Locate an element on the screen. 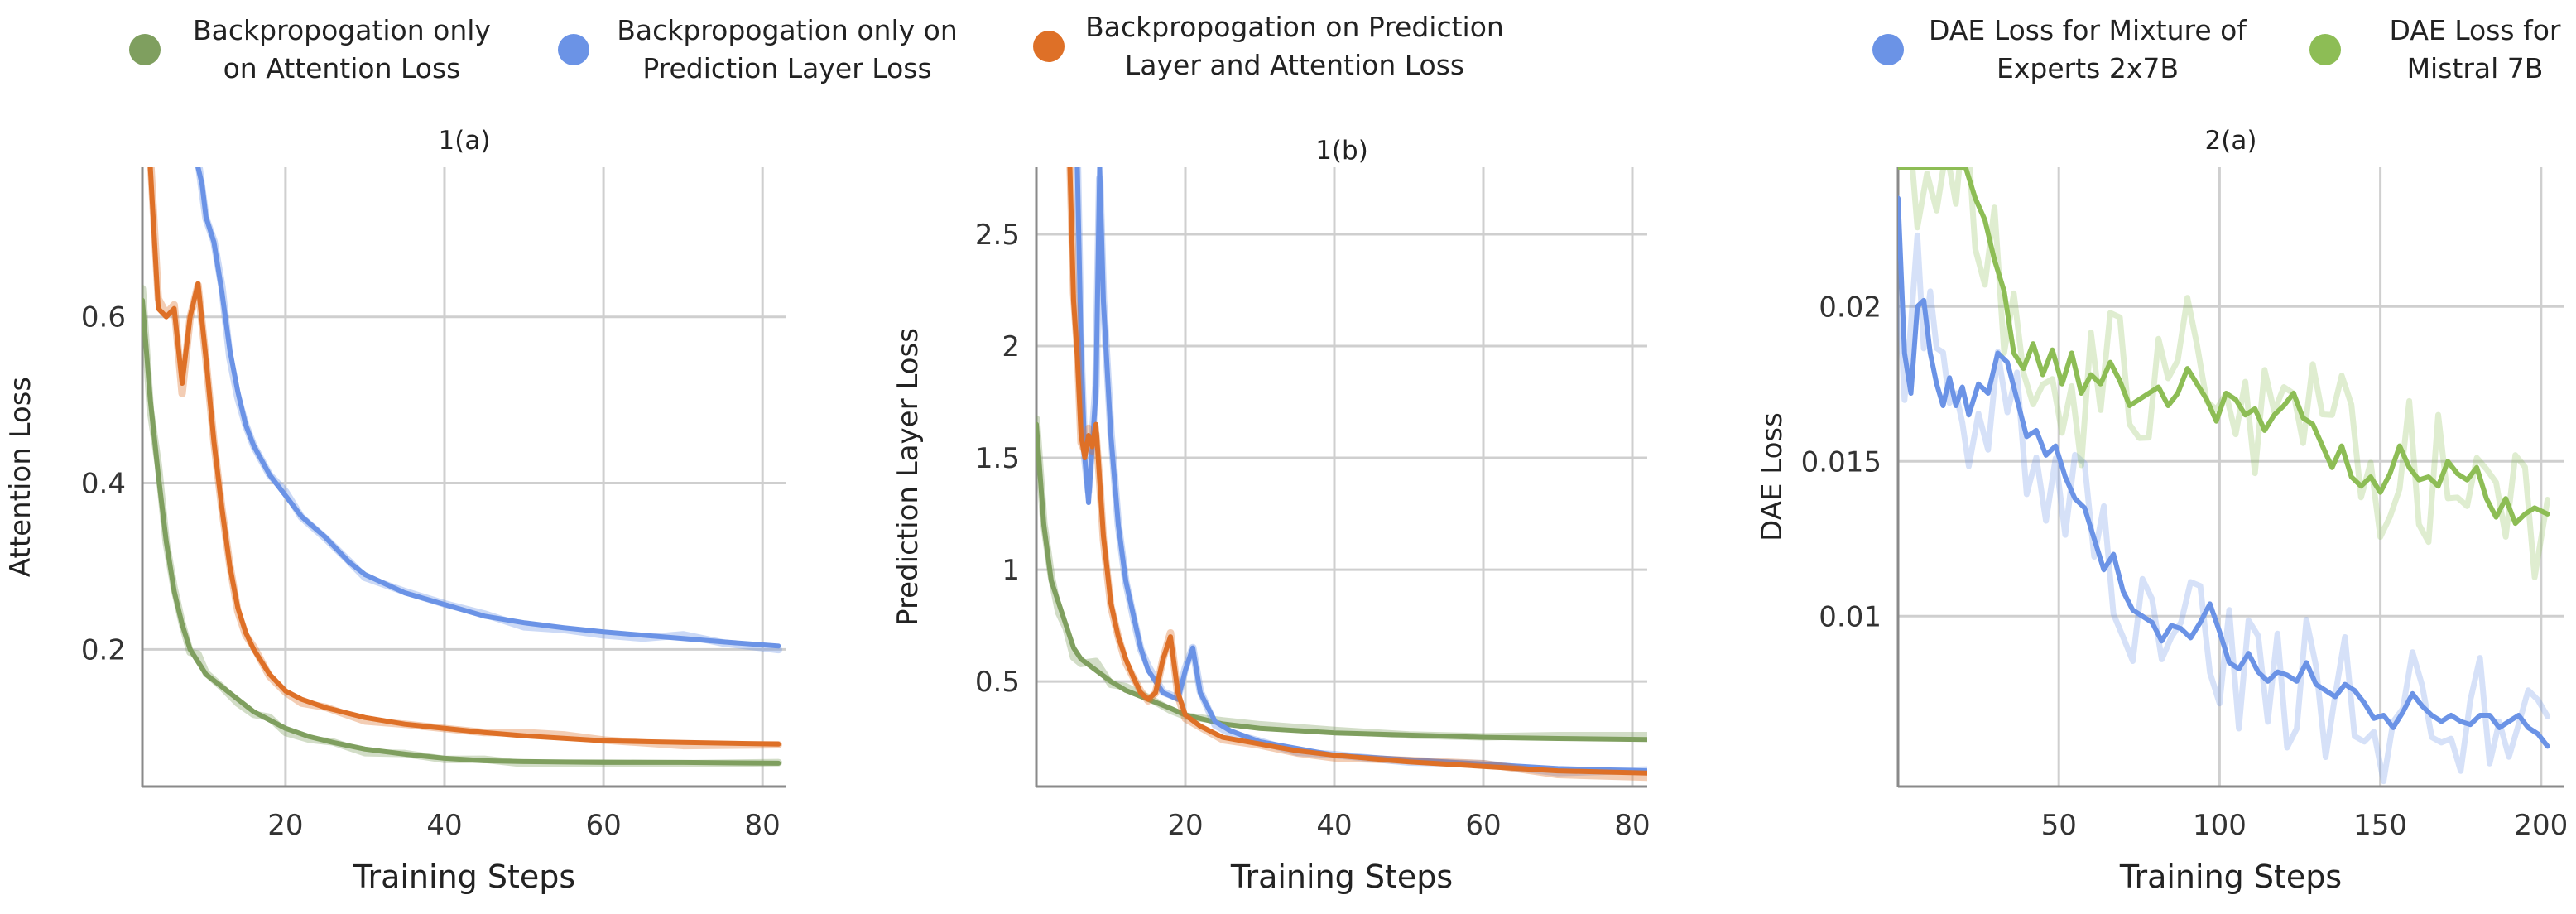  x-tick-label: 100 is located at coordinates (2220, 825).